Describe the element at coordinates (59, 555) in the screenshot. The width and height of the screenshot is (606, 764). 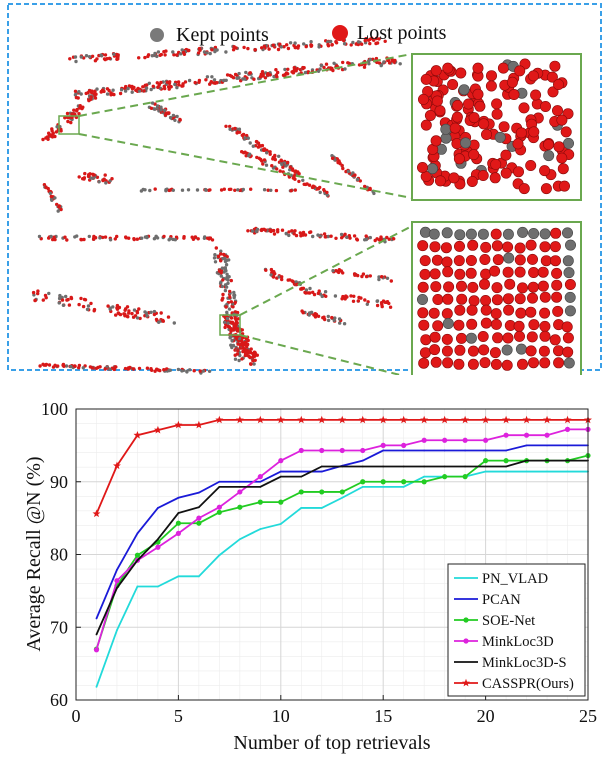
I see `y-tick-label: 80` at that location.